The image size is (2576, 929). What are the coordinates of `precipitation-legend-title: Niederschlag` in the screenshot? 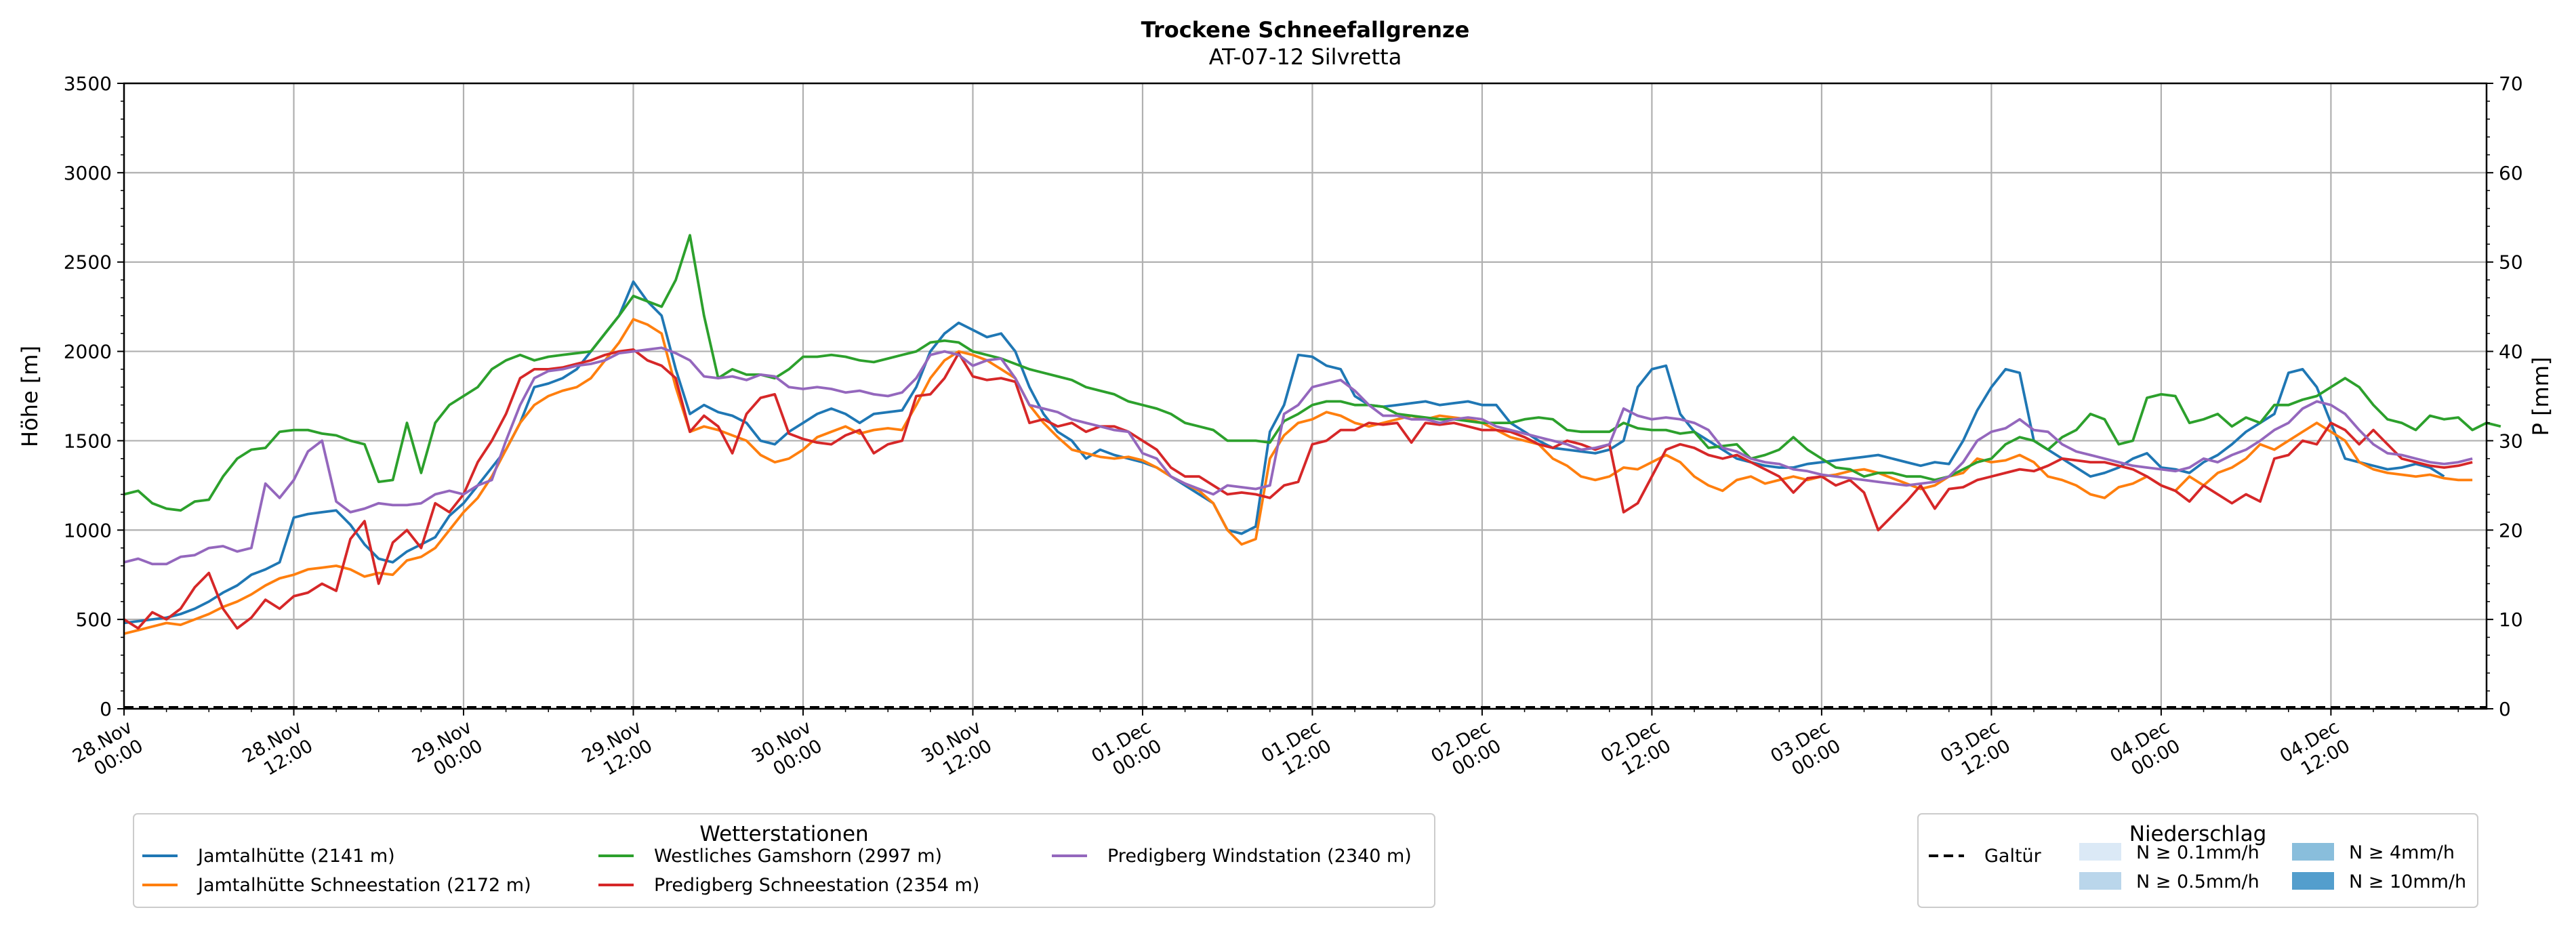 It's located at (2198, 834).